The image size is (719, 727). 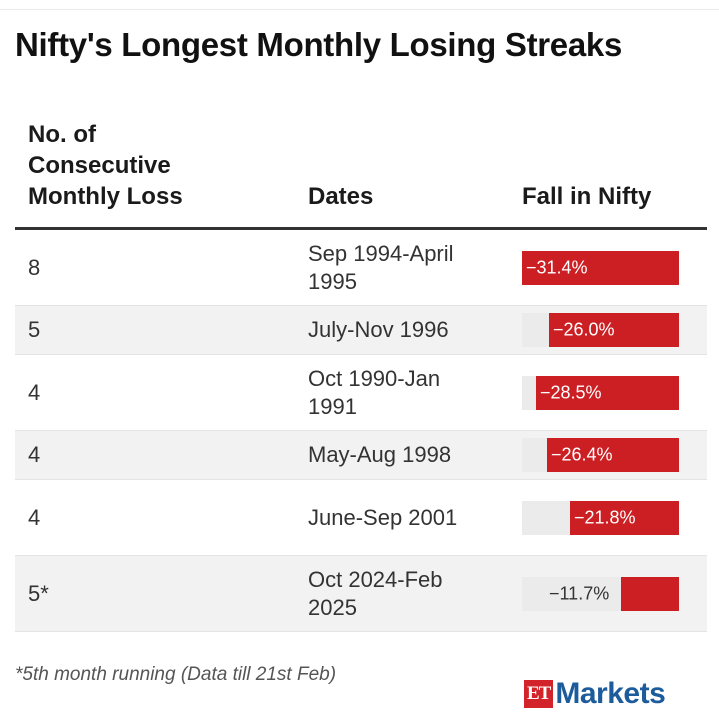 I want to click on fall-bar-track: −28.5%, so click(x=600, y=392).